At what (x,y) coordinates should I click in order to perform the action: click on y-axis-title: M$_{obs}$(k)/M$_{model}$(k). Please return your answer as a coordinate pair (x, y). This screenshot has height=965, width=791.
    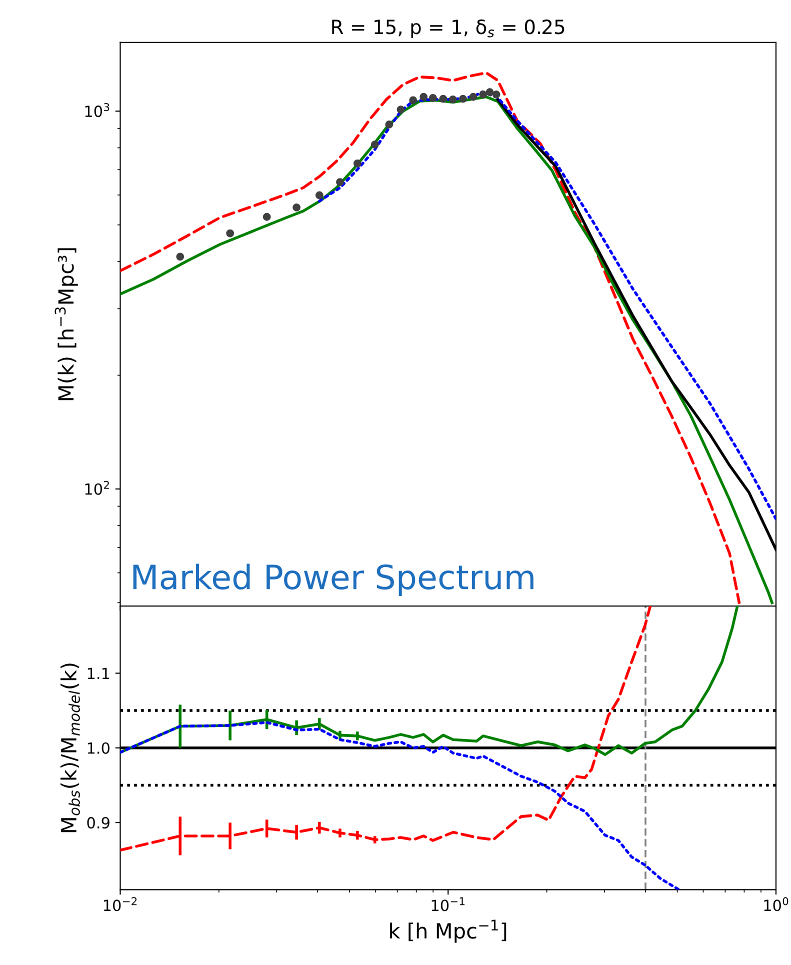
    Looking at the image, I should click on (70, 748).